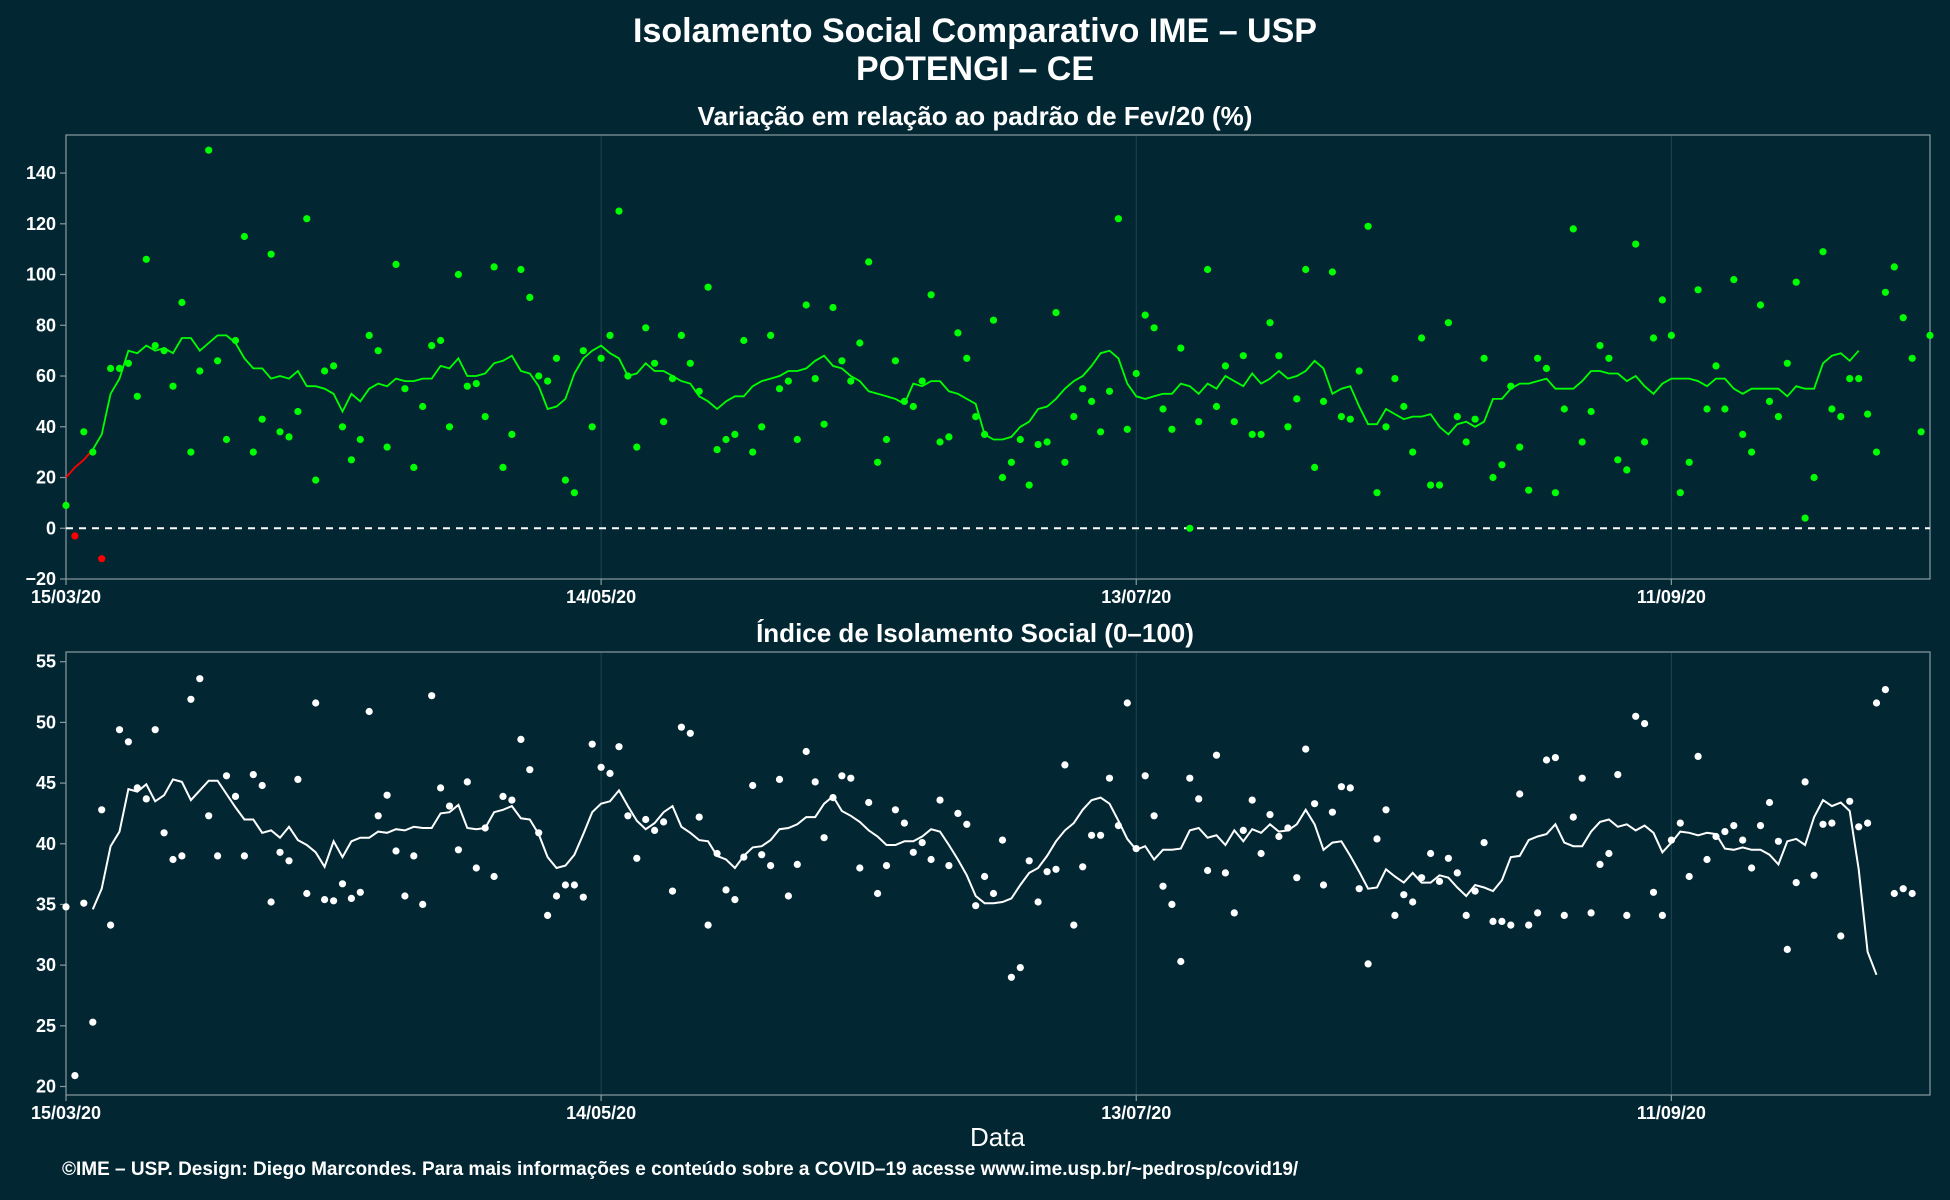 This screenshot has height=1200, width=1950. I want to click on chart-subtitle-location: POTENGI – CE, so click(975, 69).